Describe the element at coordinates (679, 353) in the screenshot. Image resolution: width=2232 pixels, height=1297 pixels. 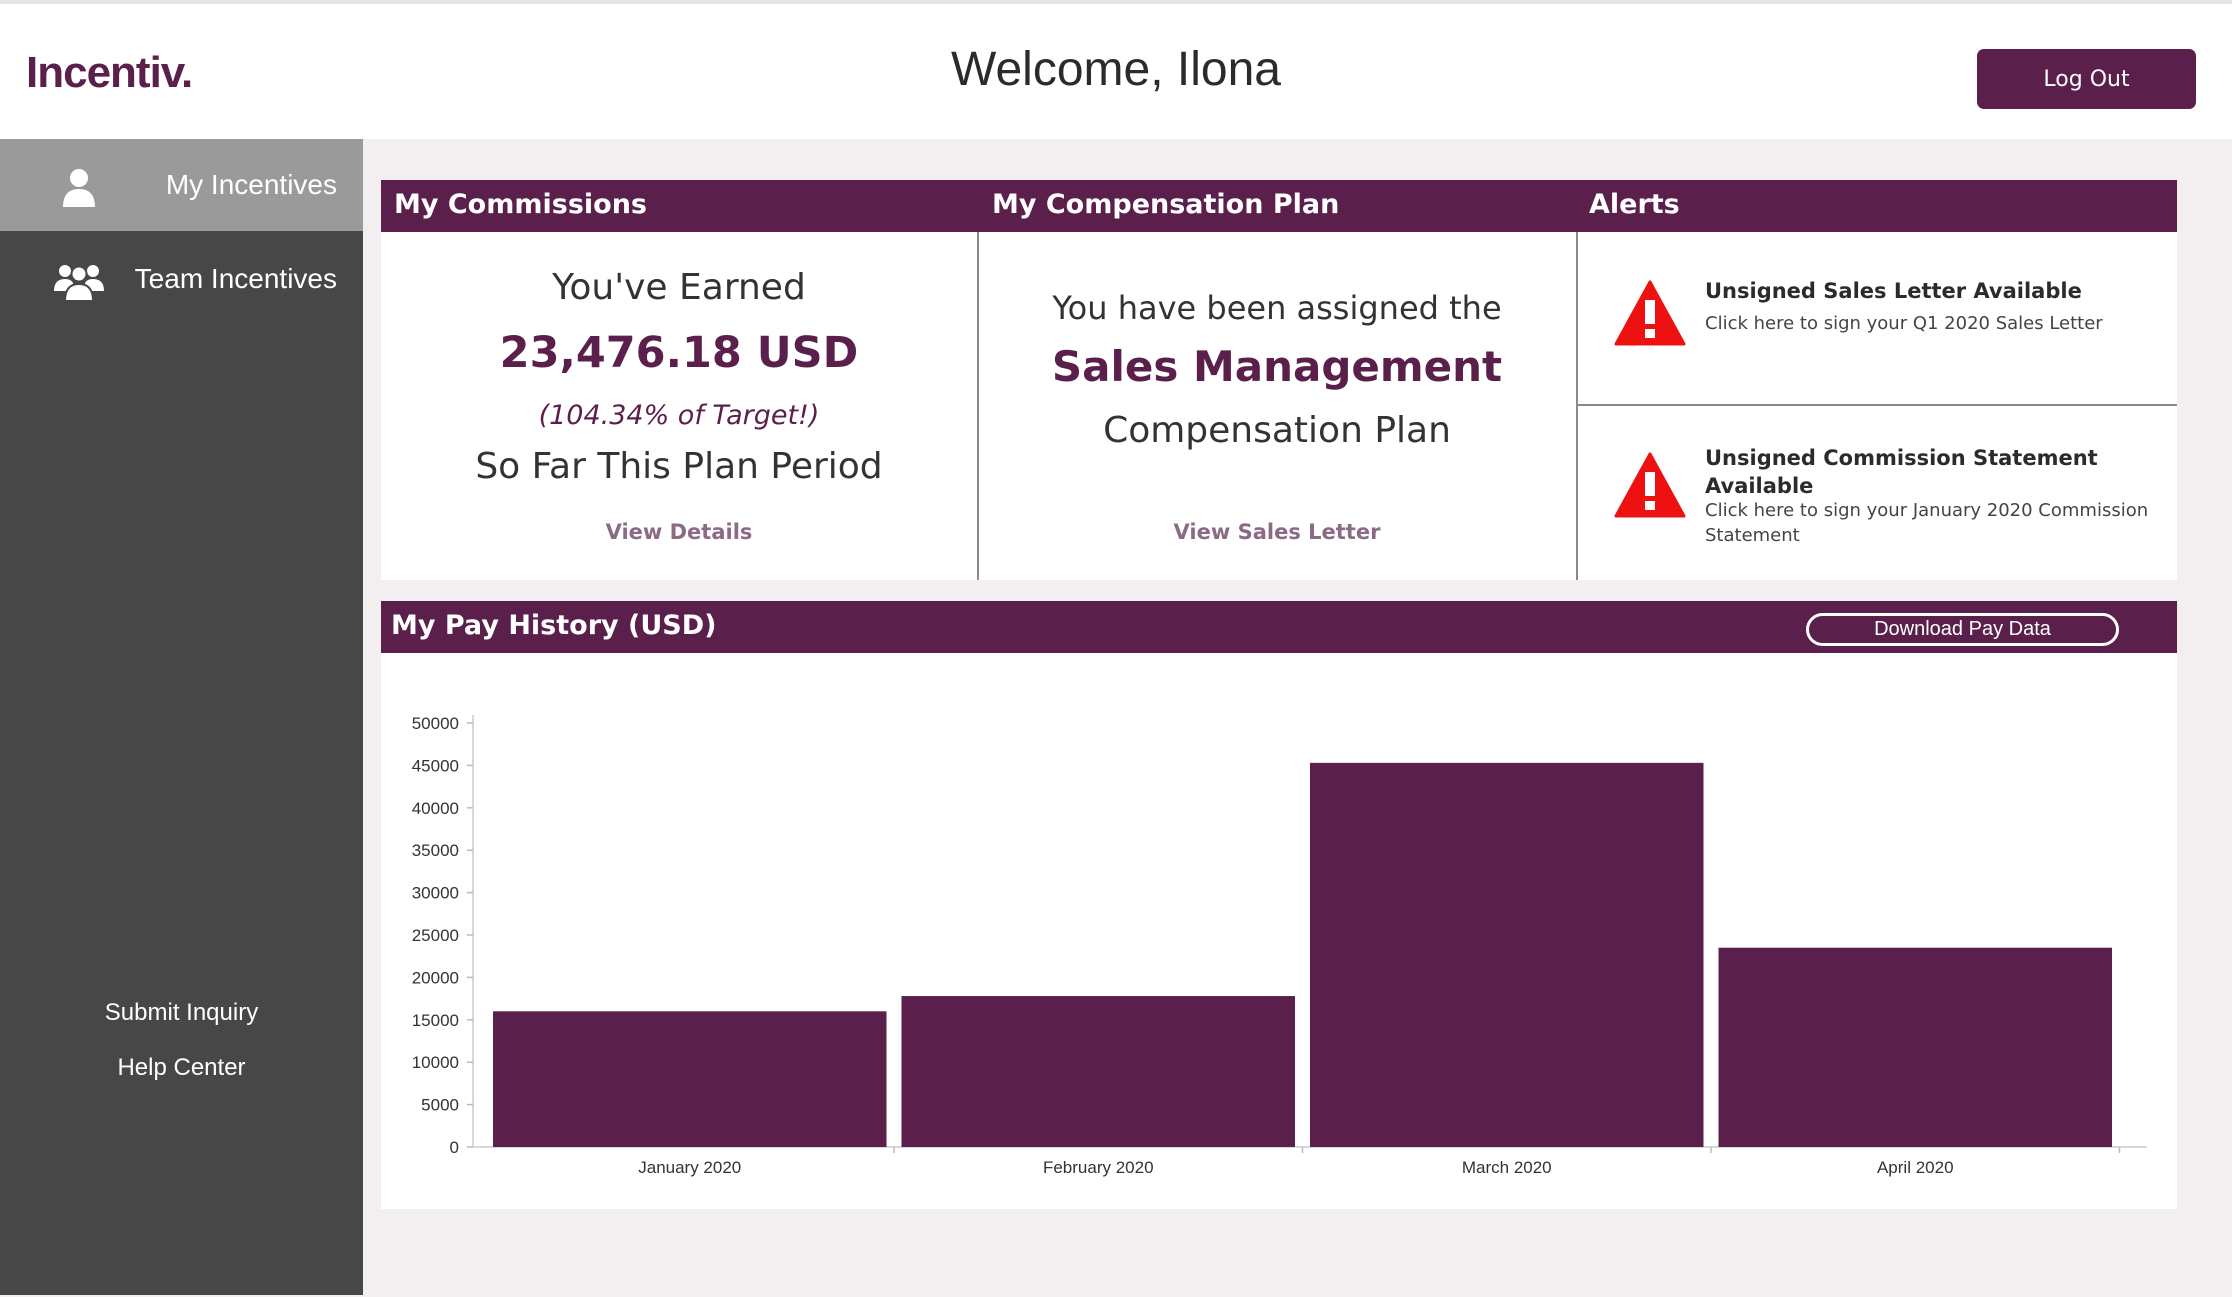
I see `earned-amount: 23,476.18 USD` at that location.